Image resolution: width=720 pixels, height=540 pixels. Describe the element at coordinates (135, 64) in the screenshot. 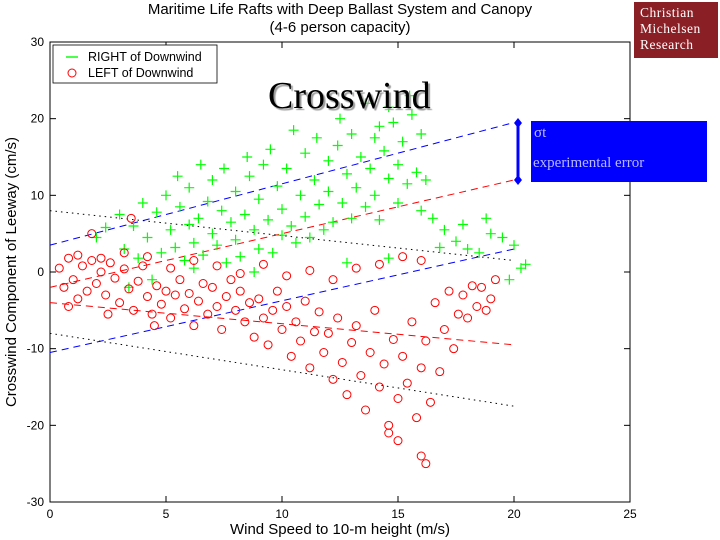

I see `legend: RIGHT of Downwind LEFT of Downwind` at that location.